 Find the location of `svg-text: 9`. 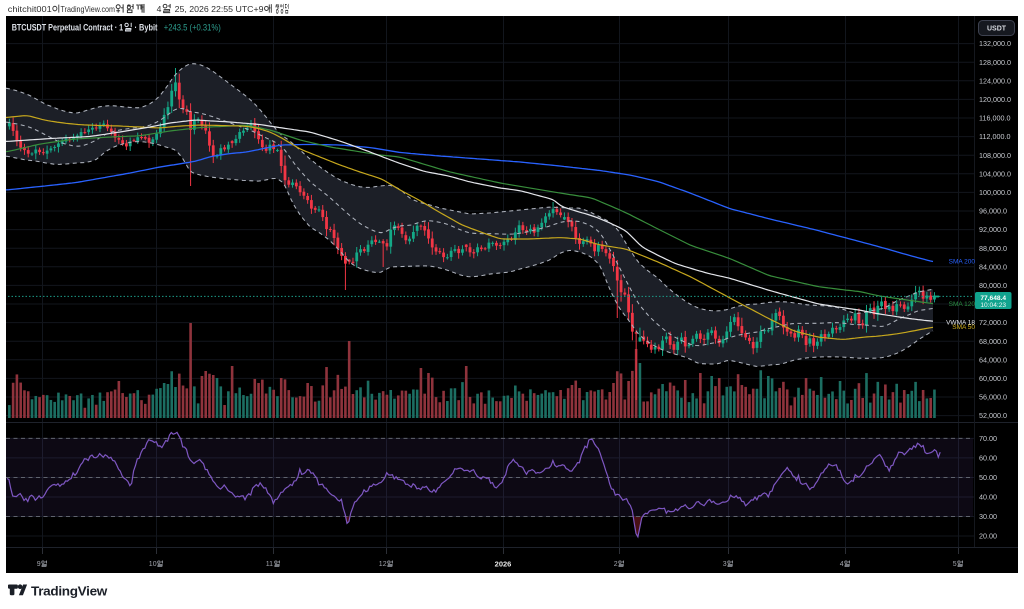

svg-text: 9 is located at coordinates (39, 564).